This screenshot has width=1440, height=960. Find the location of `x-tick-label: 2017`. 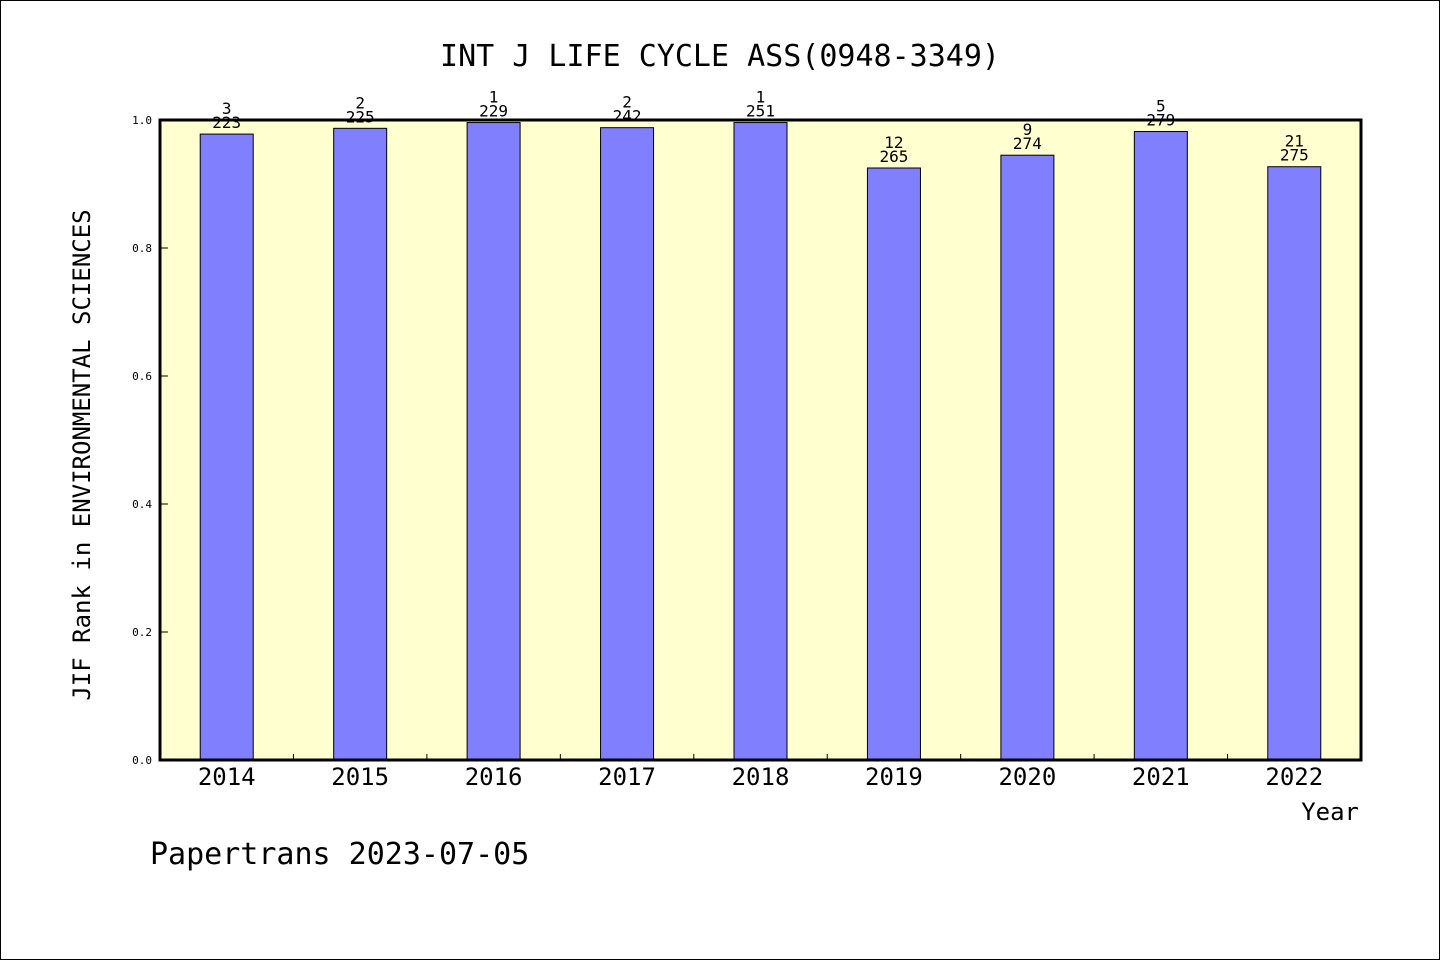

x-tick-label: 2017 is located at coordinates (627, 777).